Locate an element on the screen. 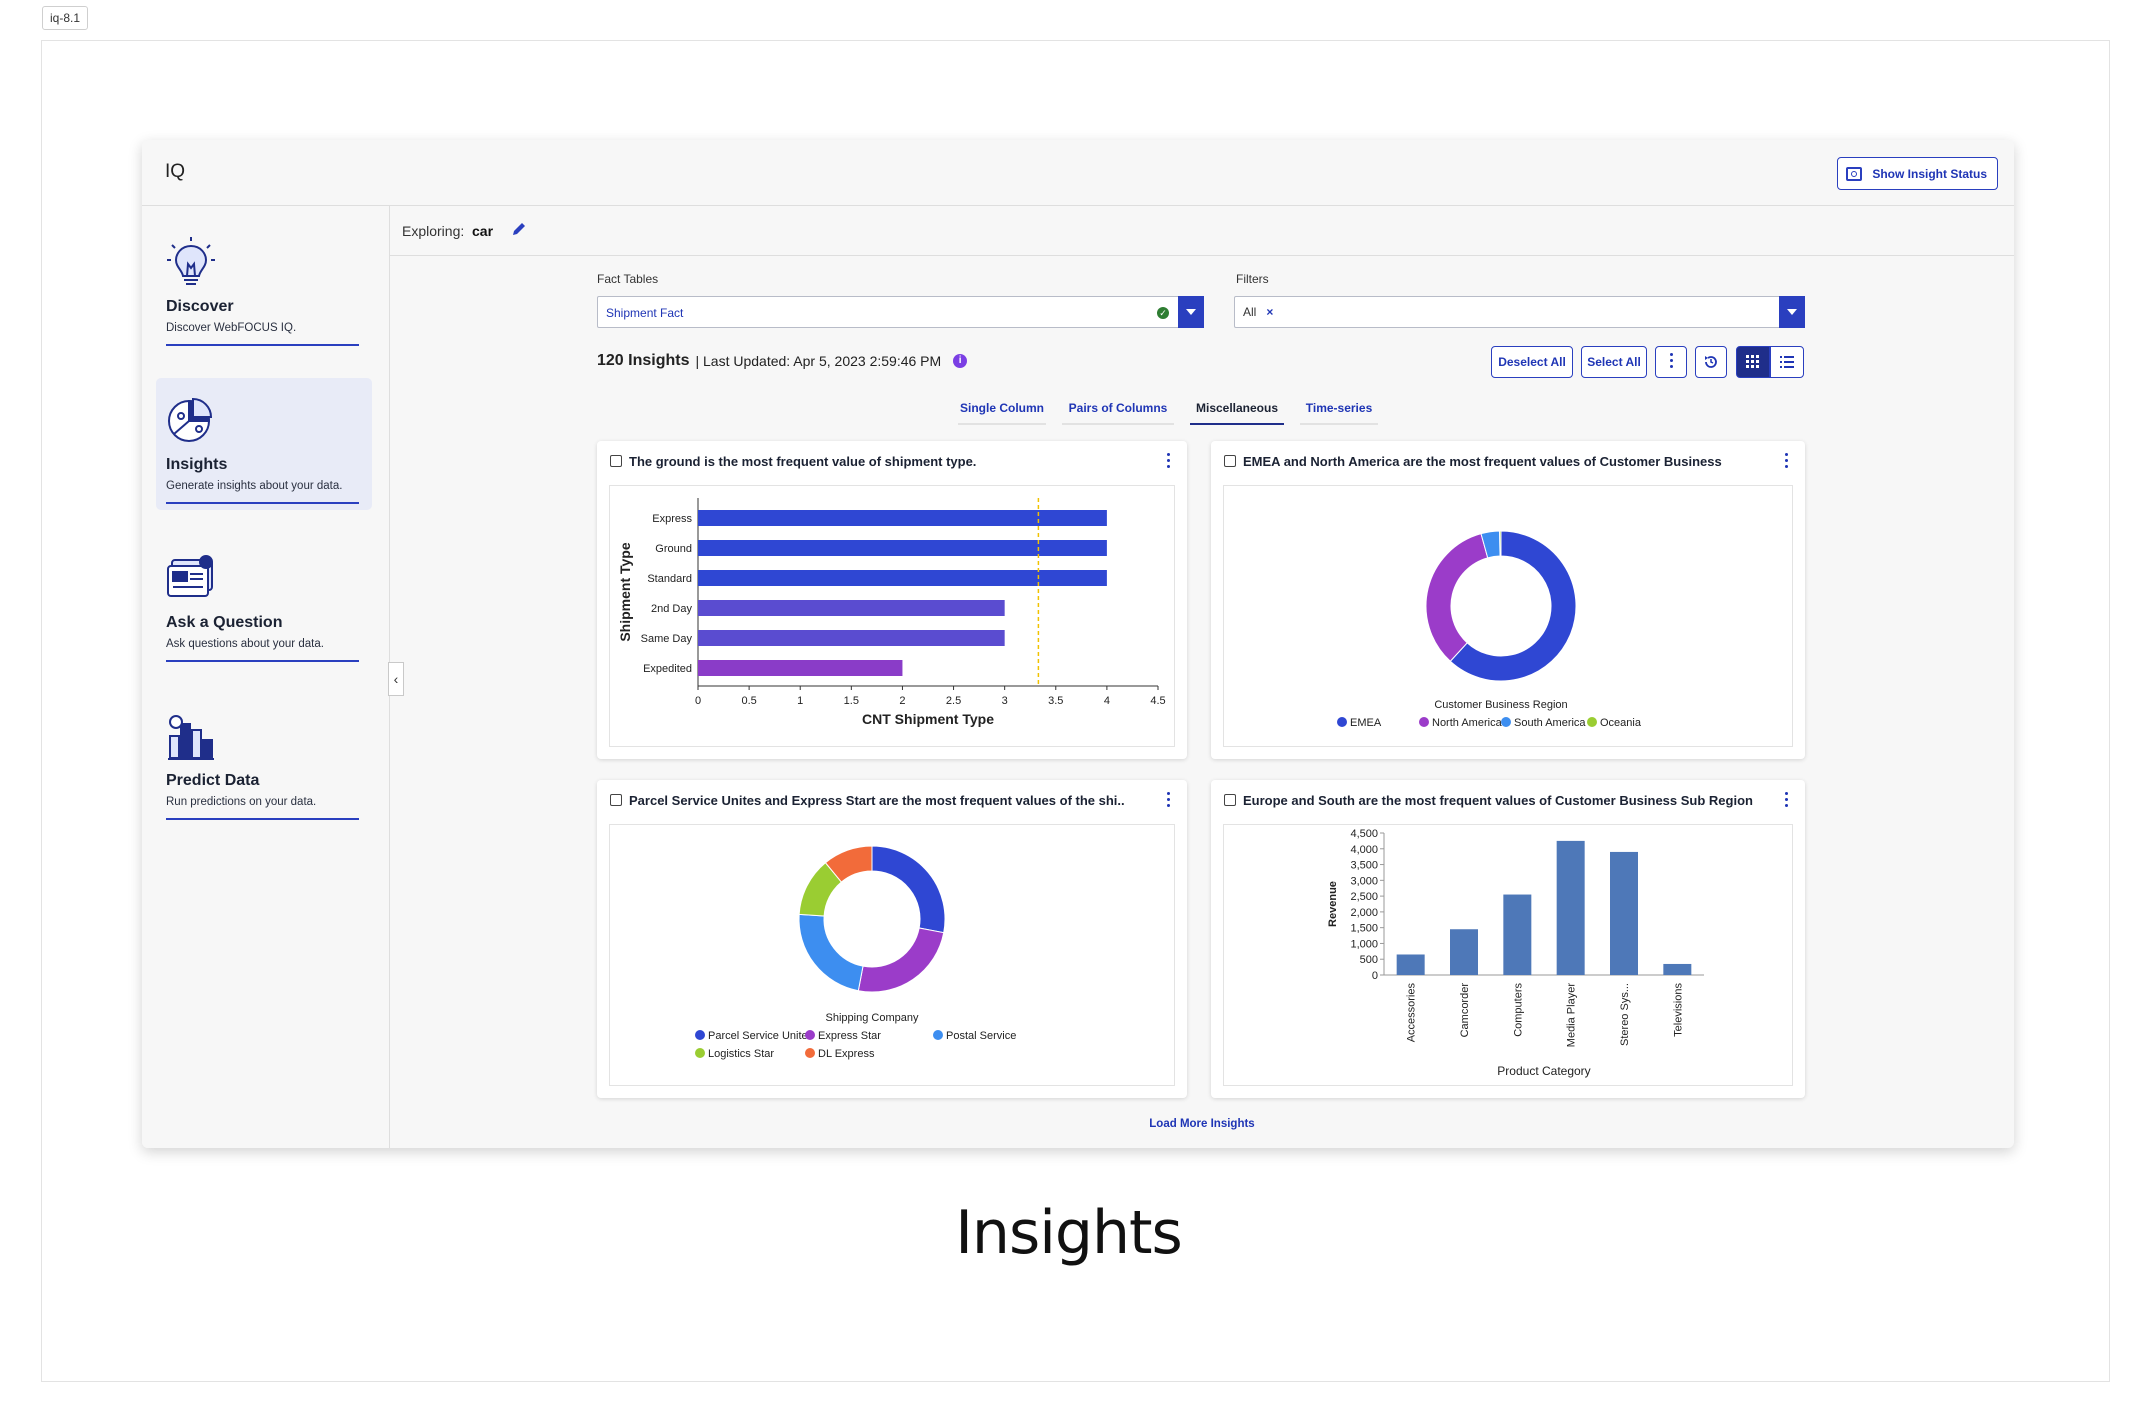  filter-chip: All × is located at coordinates (1258, 312).